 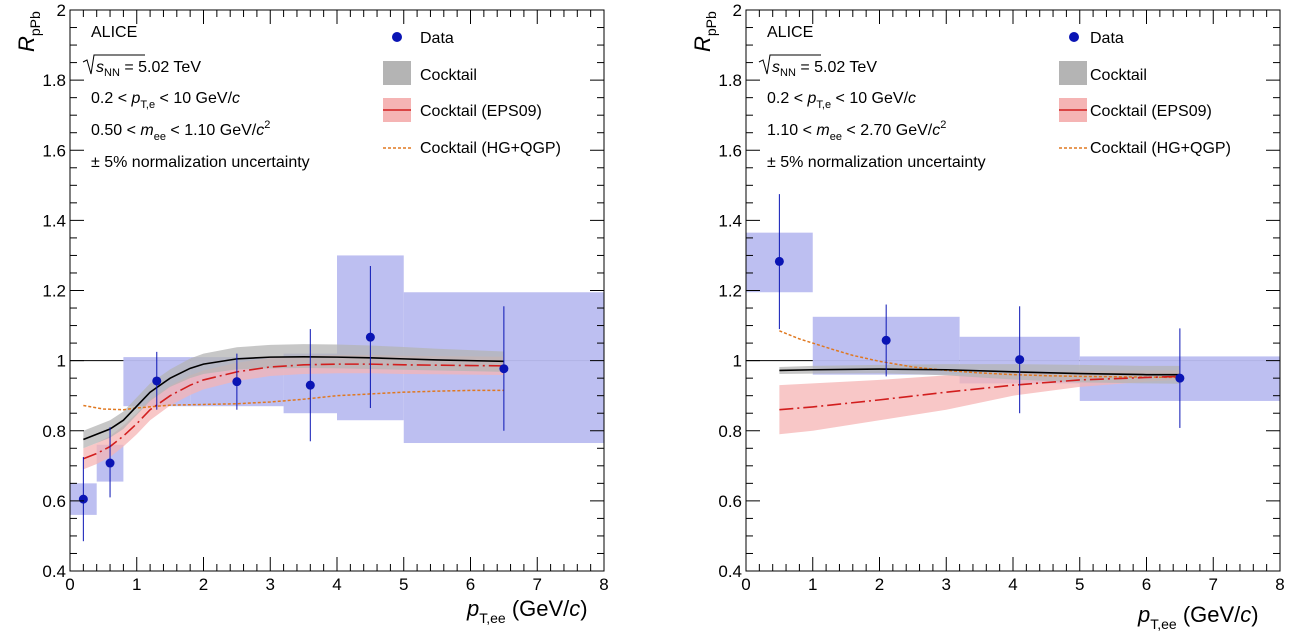 I want to click on left-x-tick-label: 1, so click(x=136, y=584).